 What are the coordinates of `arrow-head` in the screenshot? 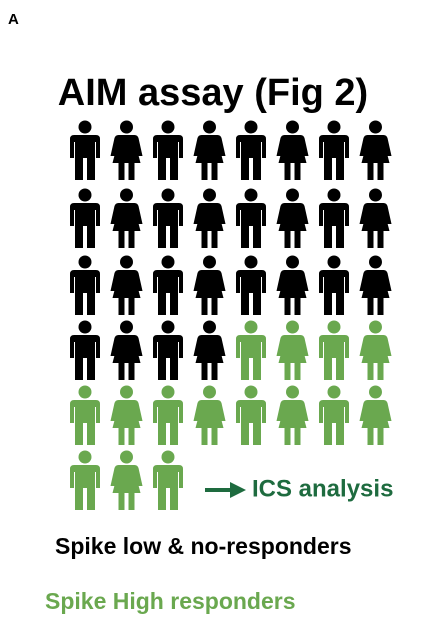 It's located at (238, 490).